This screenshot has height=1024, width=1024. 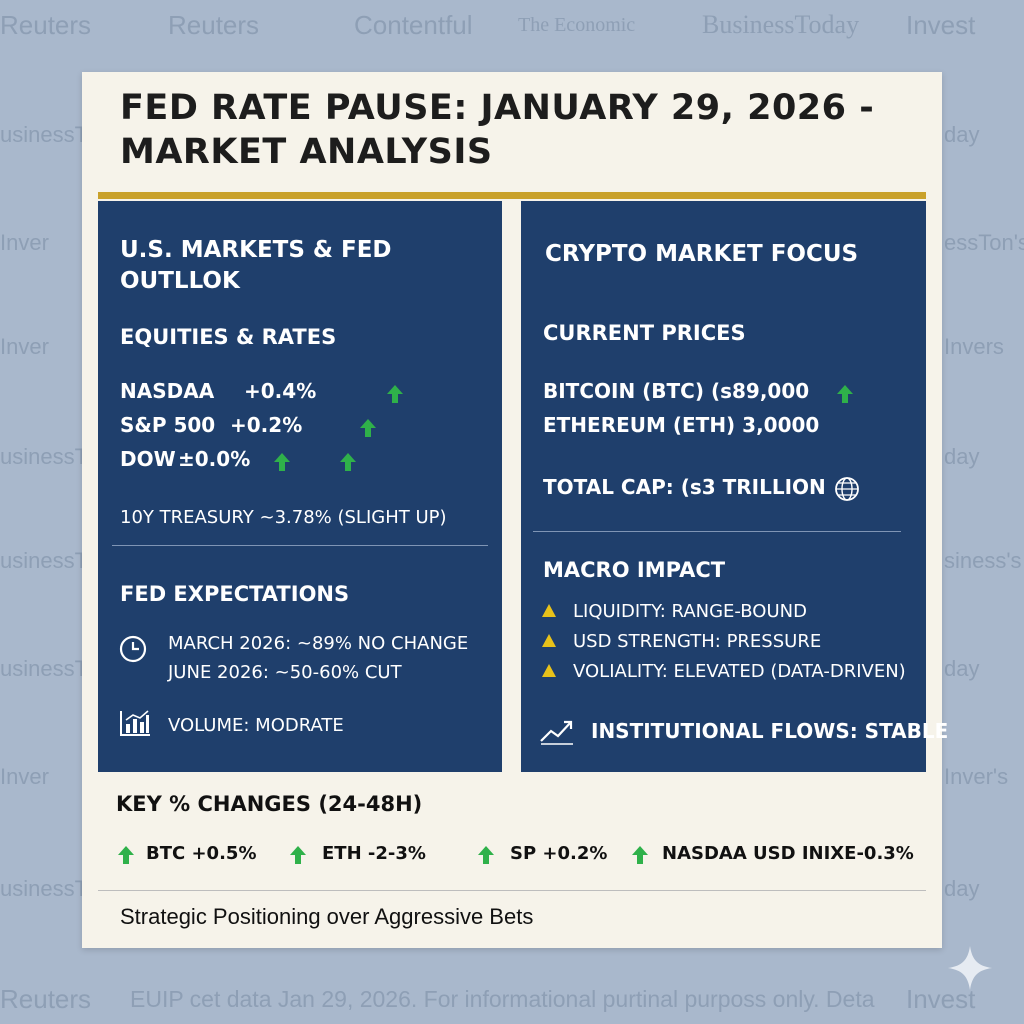 I want to click on watermark-reuters-2: Reuters, so click(x=214, y=25).